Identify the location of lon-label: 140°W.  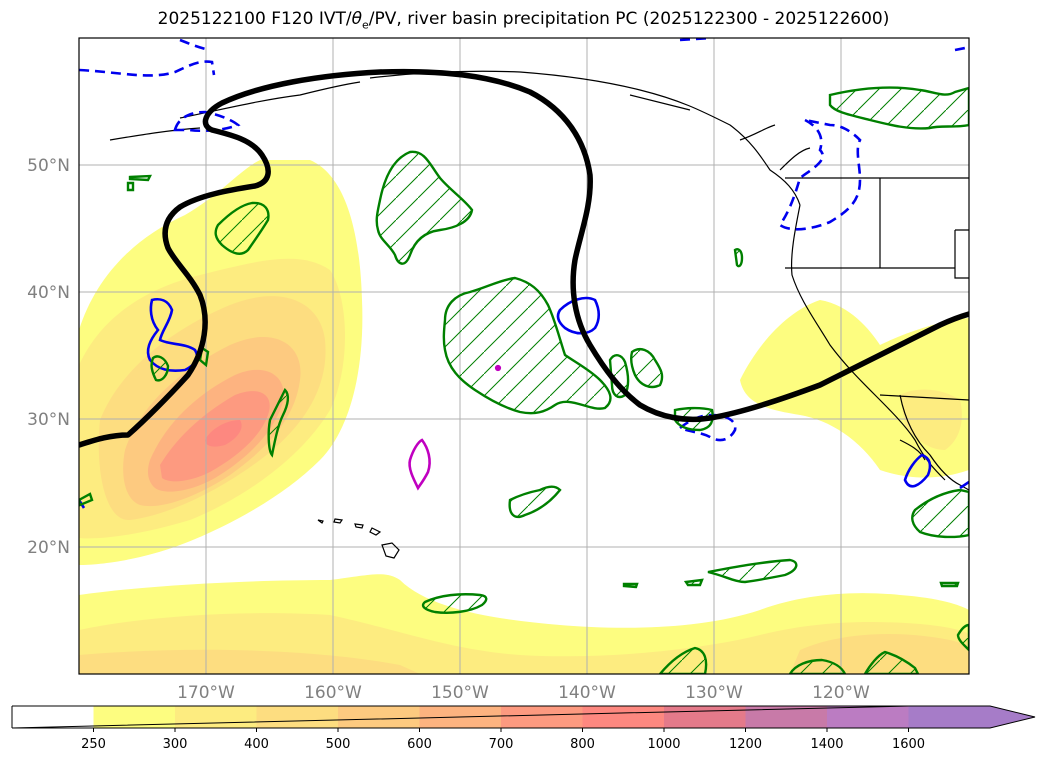
(587, 693).